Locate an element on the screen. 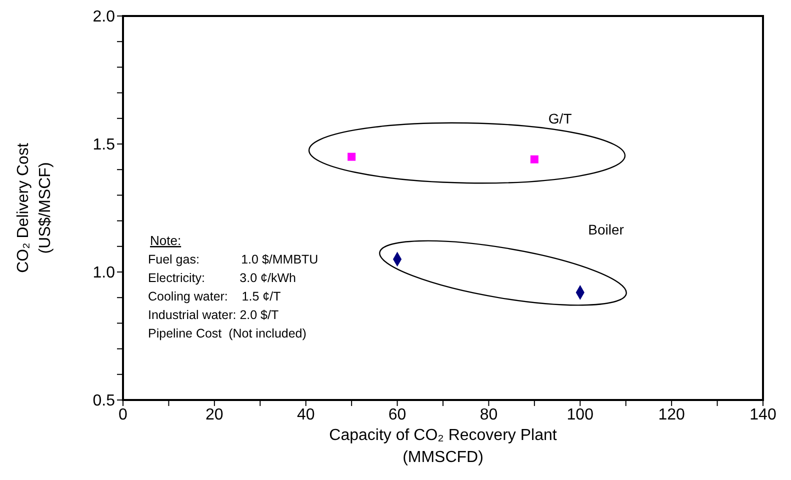 This screenshot has height=480, width=791. annotation: Cooling water: 1.5 ¢/T is located at coordinates (215, 297).